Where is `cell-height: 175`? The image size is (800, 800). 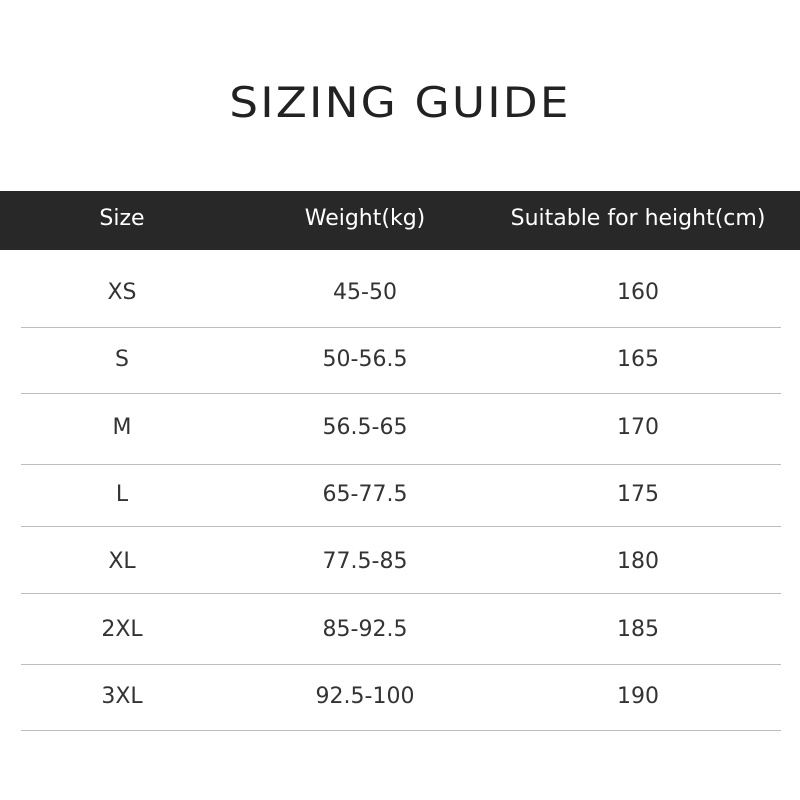
cell-height: 175 is located at coordinates (638, 494).